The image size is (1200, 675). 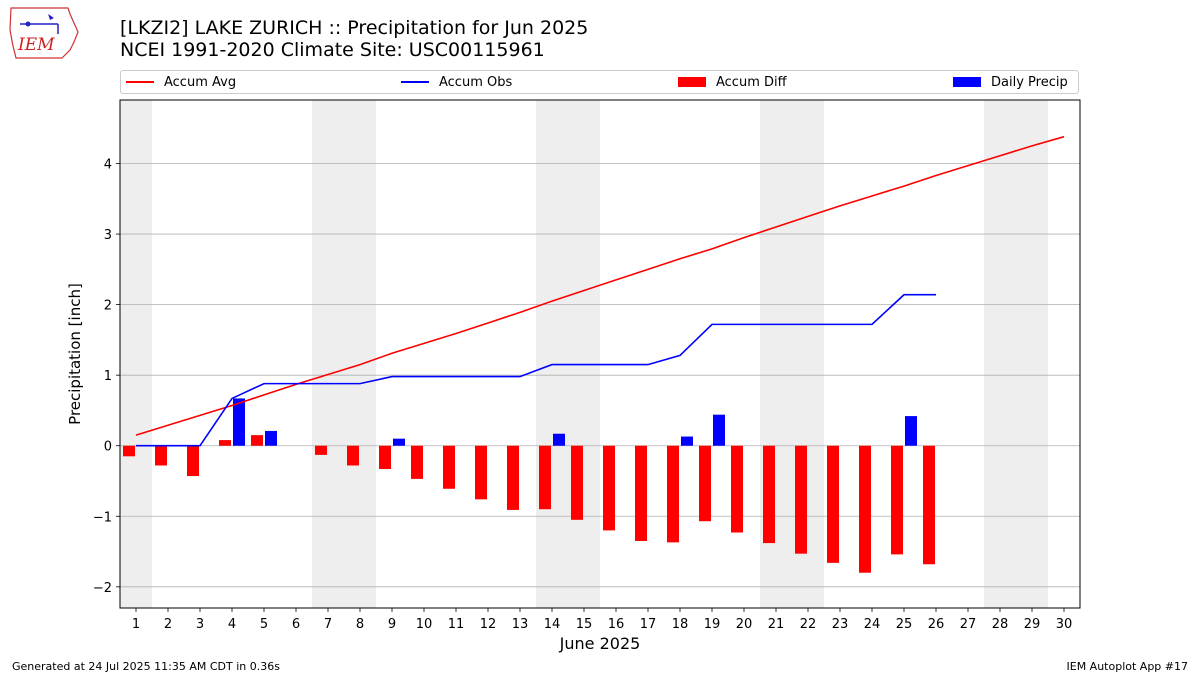 I want to click on x-tick-label: 23, so click(x=840, y=624).